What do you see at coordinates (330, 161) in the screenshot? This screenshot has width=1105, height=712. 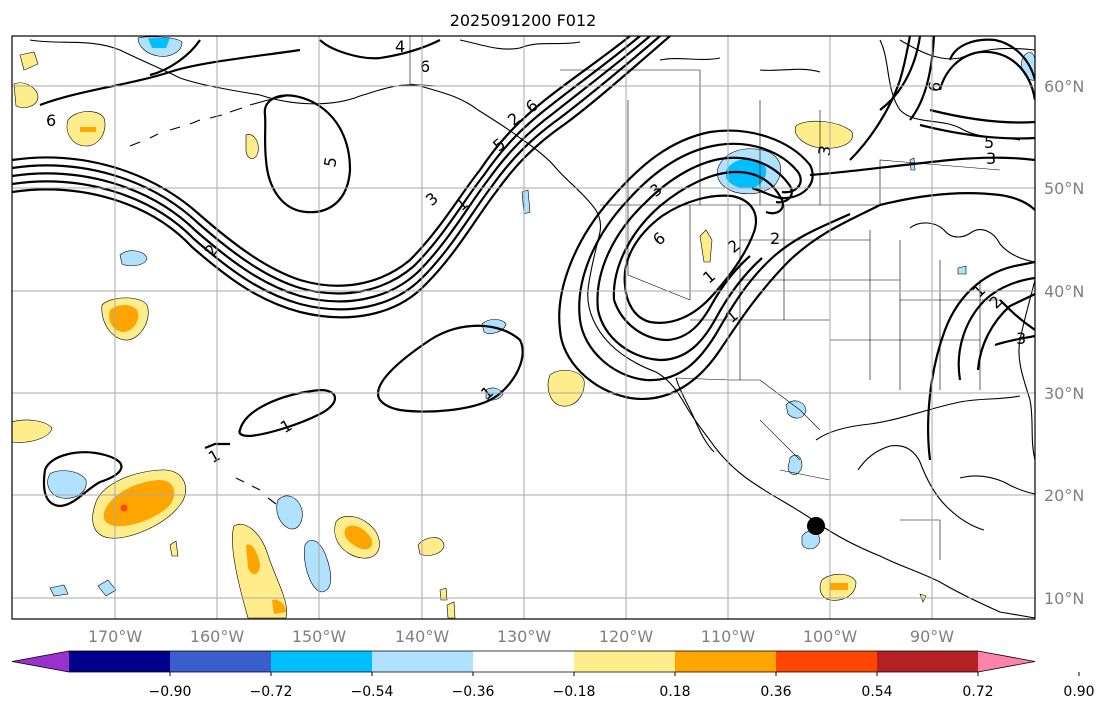 I see `contour-label: 5` at bounding box center [330, 161].